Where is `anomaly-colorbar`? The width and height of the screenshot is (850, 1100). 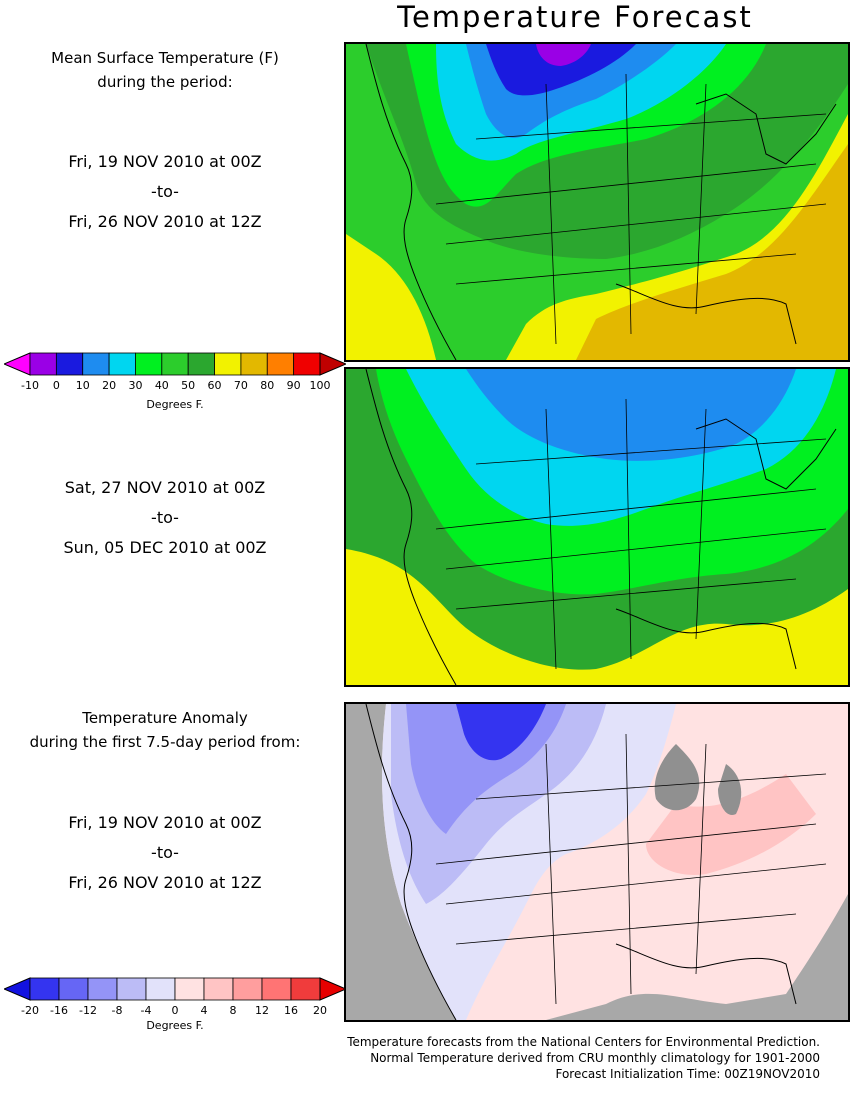 anomaly-colorbar is located at coordinates (175, 989).